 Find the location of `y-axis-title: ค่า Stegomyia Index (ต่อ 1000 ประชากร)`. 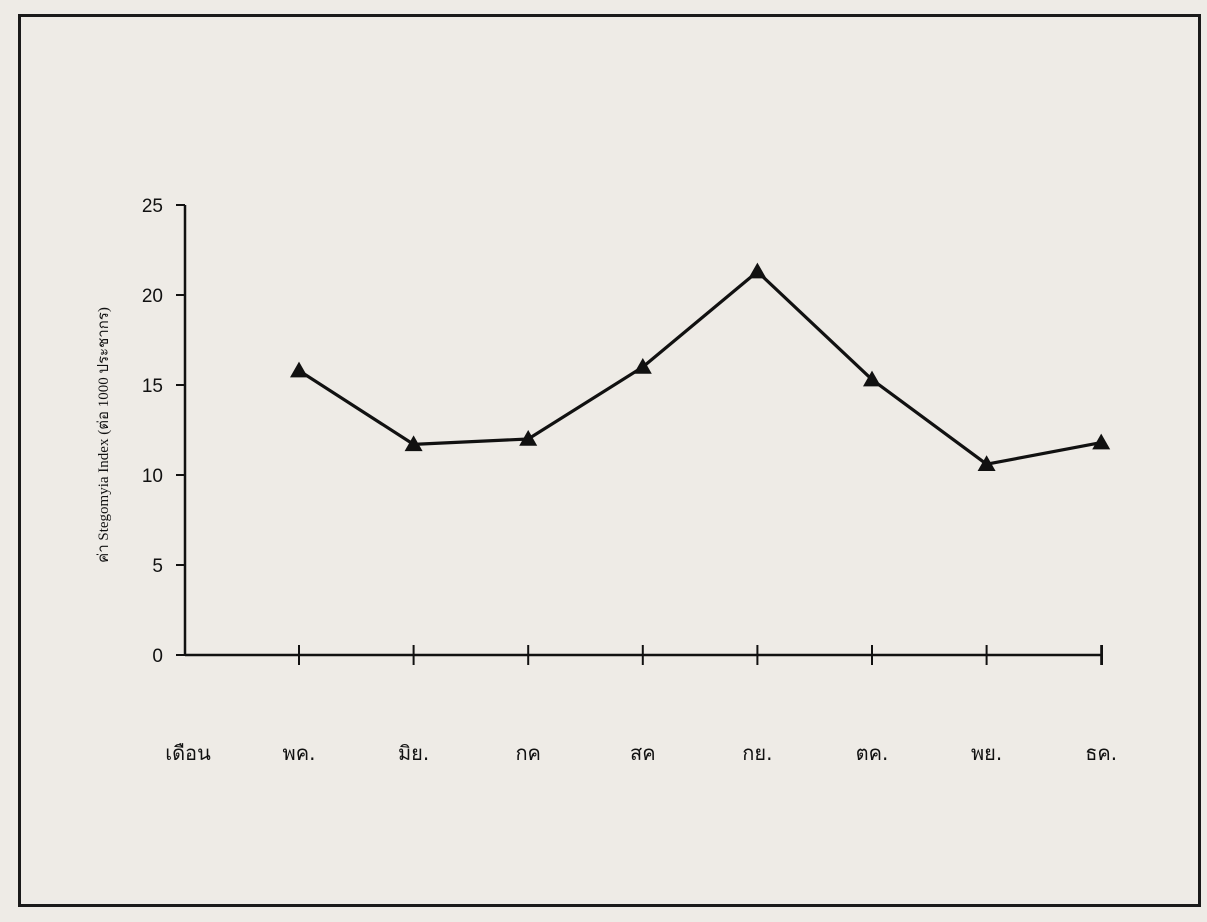

y-axis-title: ค่า Stegomyia Index (ต่อ 1000 ประชากร) is located at coordinates (104, 435).